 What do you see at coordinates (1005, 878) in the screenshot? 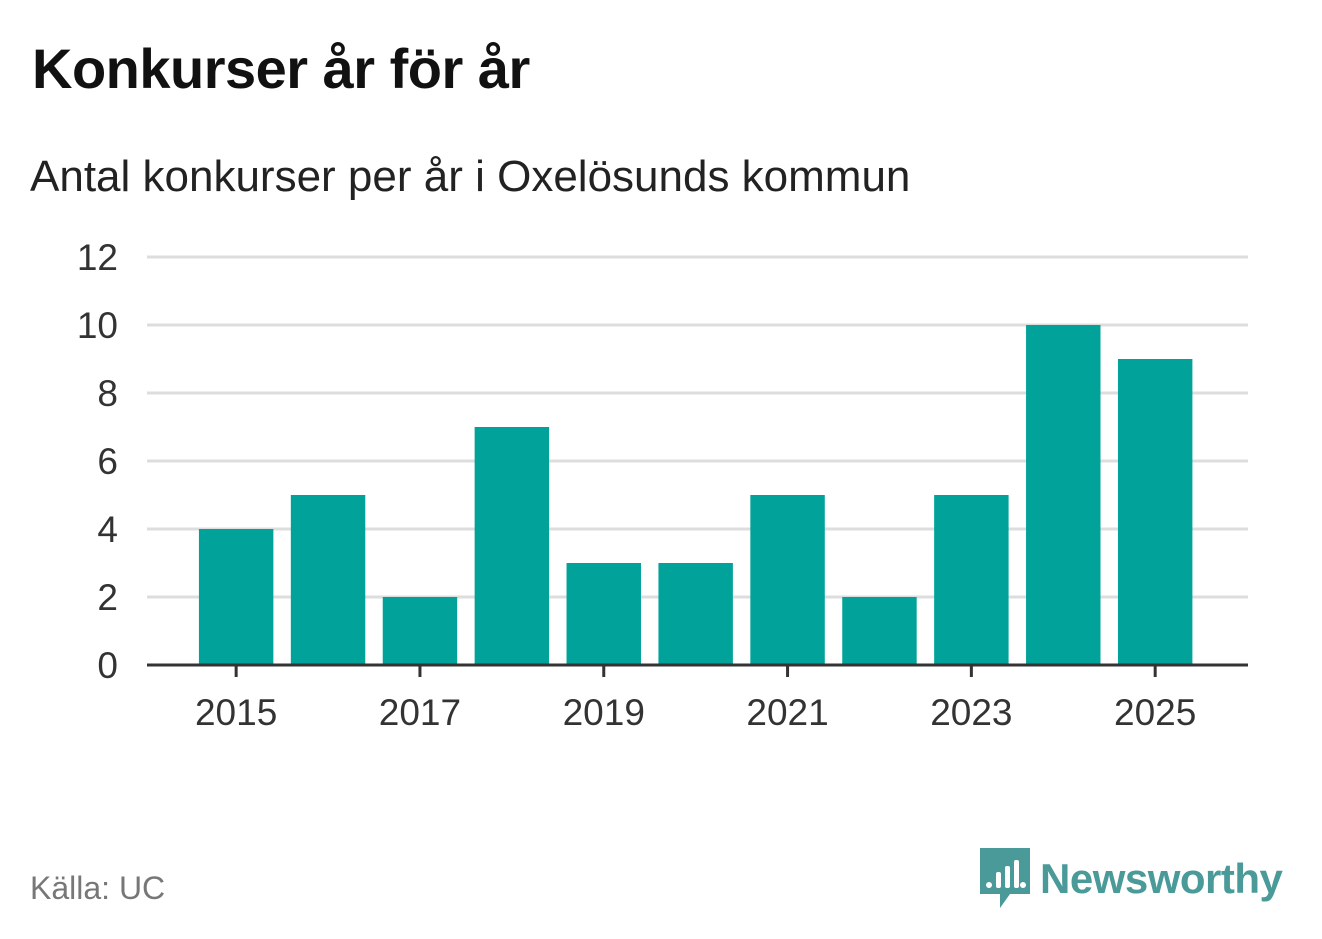
I see `newsworthy-logo-icon` at bounding box center [1005, 878].